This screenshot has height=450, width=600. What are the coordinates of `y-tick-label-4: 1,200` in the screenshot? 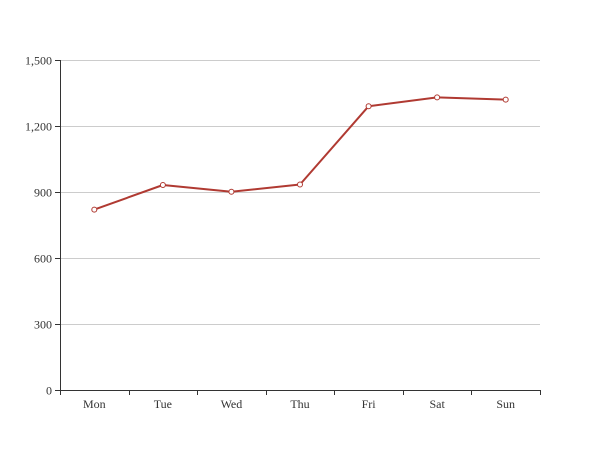 It's located at (38, 127).